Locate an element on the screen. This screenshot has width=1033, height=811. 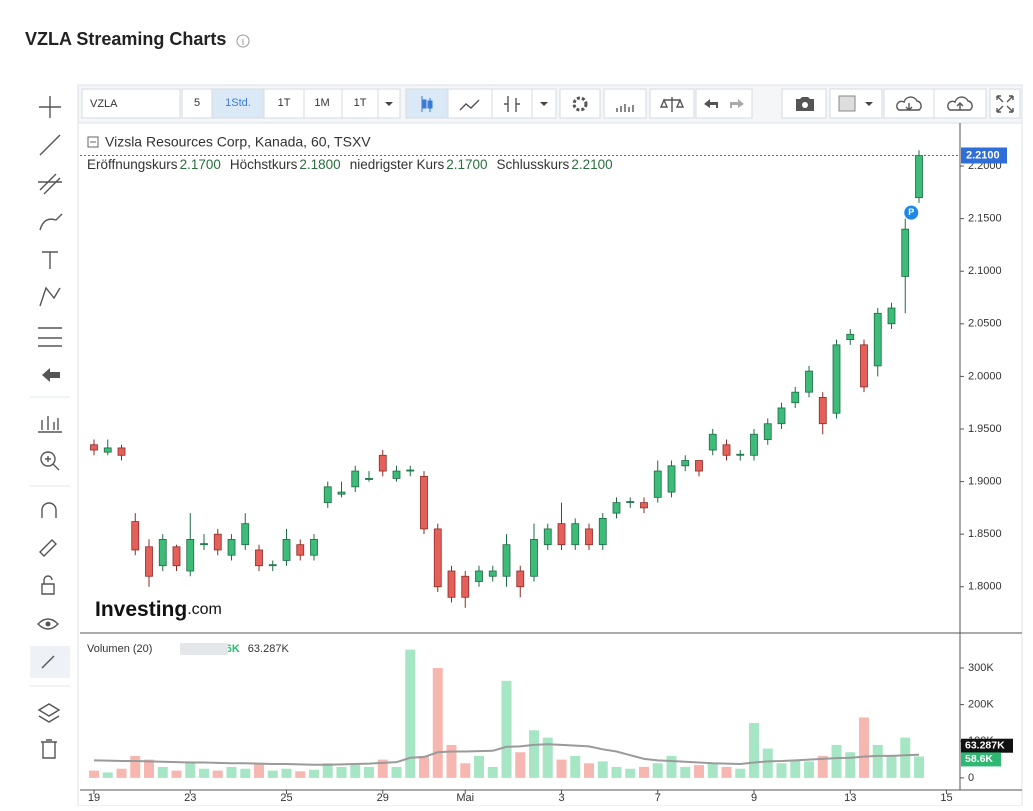
zoom-tool-part is located at coordinates (52, 463).